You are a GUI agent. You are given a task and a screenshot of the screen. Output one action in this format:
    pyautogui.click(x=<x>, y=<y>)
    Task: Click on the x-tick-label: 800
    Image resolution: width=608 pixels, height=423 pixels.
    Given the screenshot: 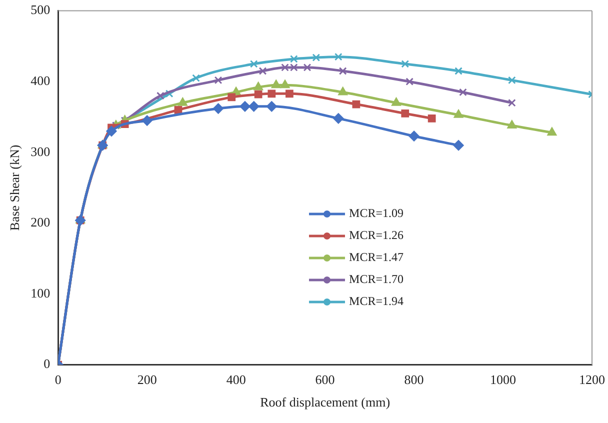 What is the action you would take?
    pyautogui.click(x=414, y=380)
    